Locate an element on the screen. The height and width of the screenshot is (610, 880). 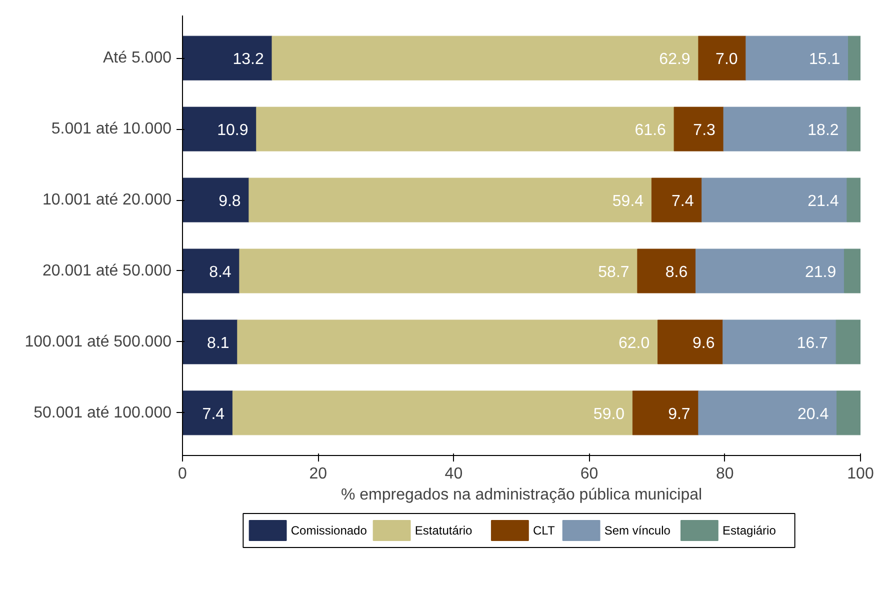
legend-label: Comissionado is located at coordinates (329, 531).